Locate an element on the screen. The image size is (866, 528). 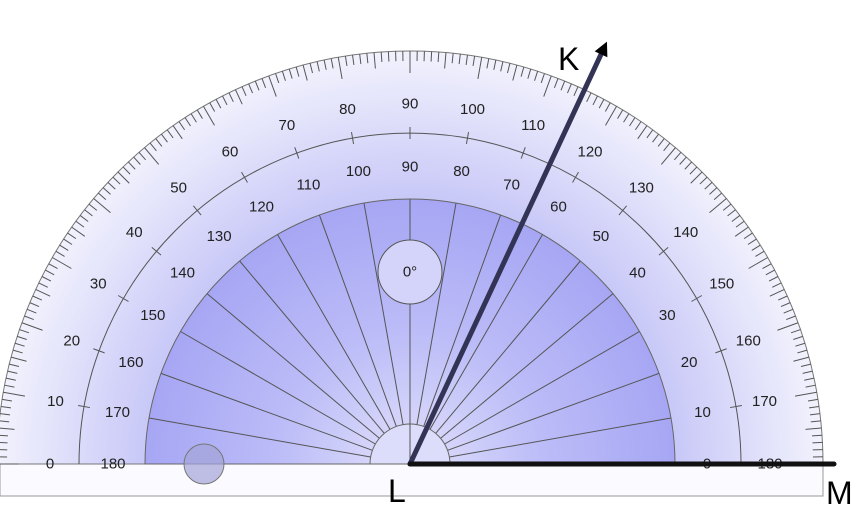
inner-scale-label: 150 is located at coordinates (152, 315).